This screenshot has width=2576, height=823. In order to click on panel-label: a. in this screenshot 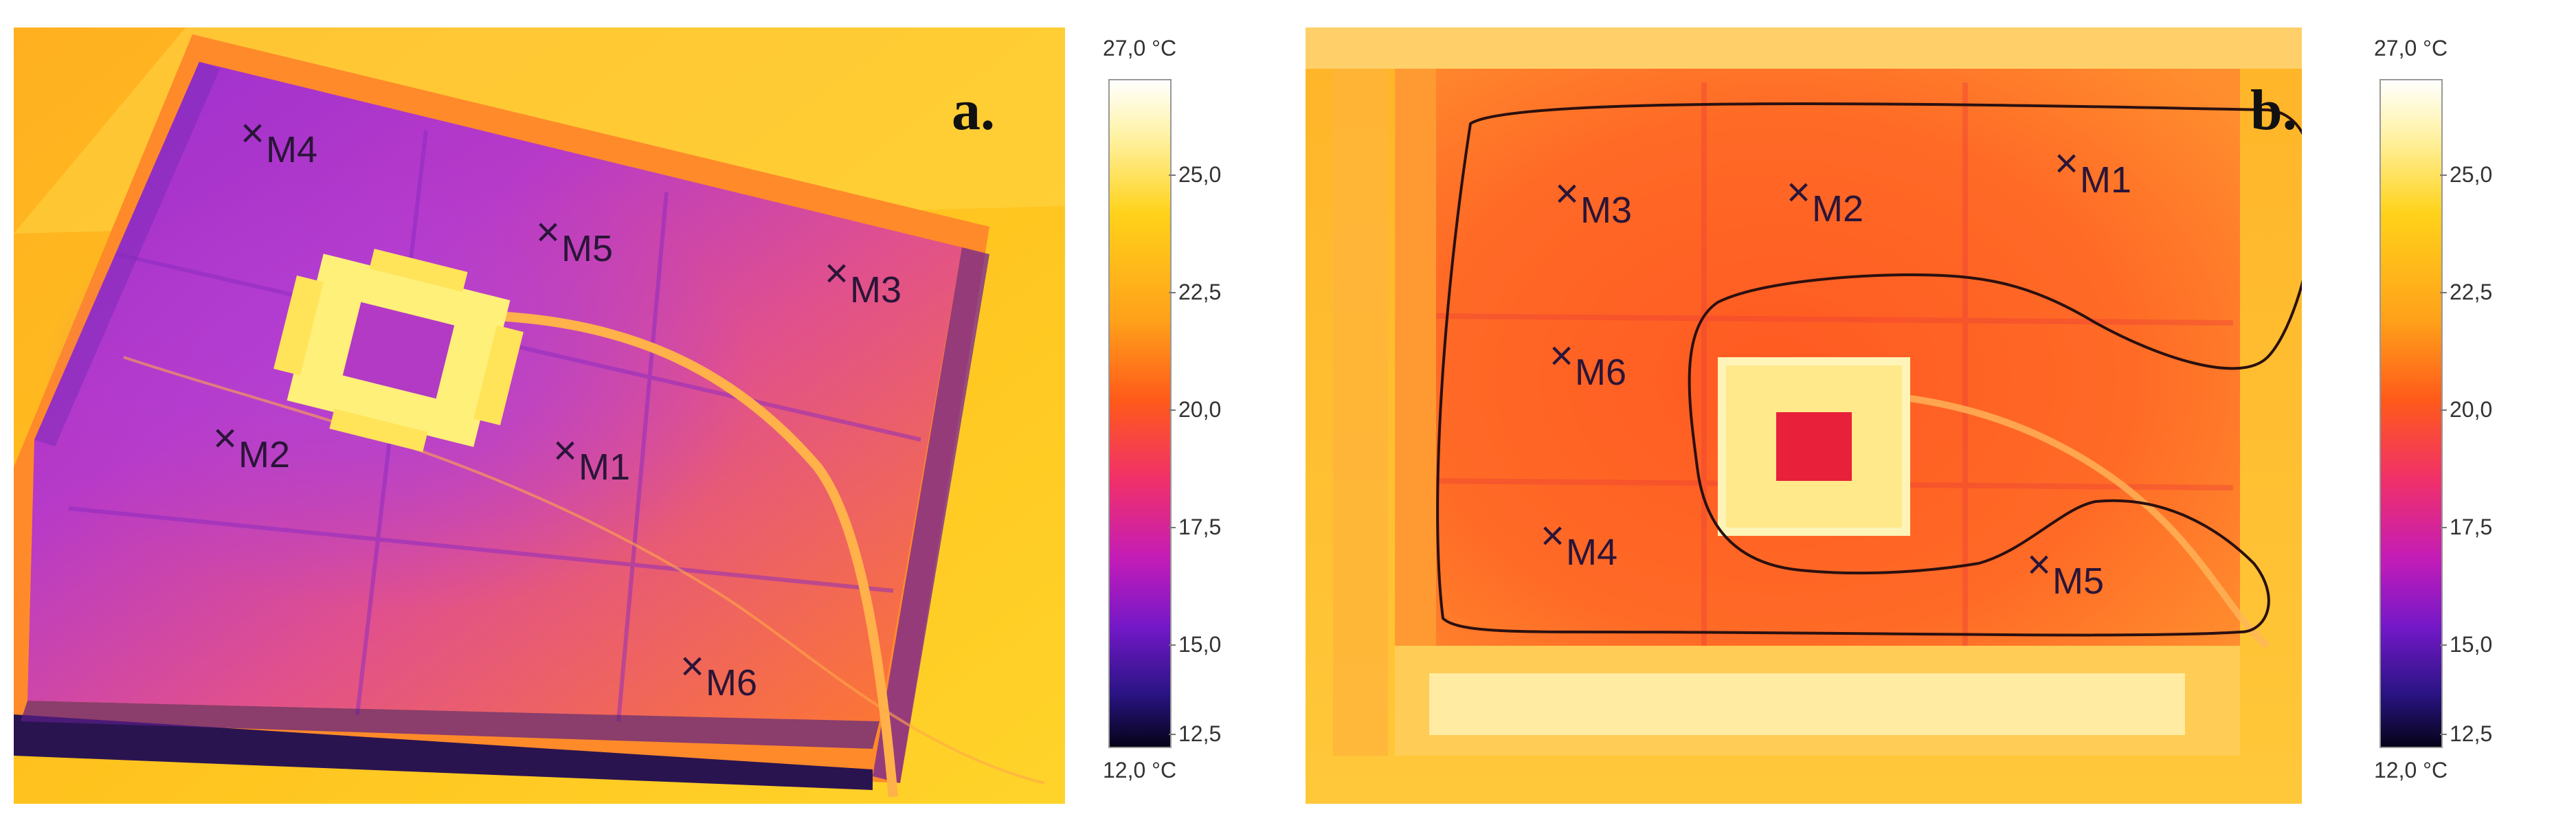, I will do `click(973, 110)`.